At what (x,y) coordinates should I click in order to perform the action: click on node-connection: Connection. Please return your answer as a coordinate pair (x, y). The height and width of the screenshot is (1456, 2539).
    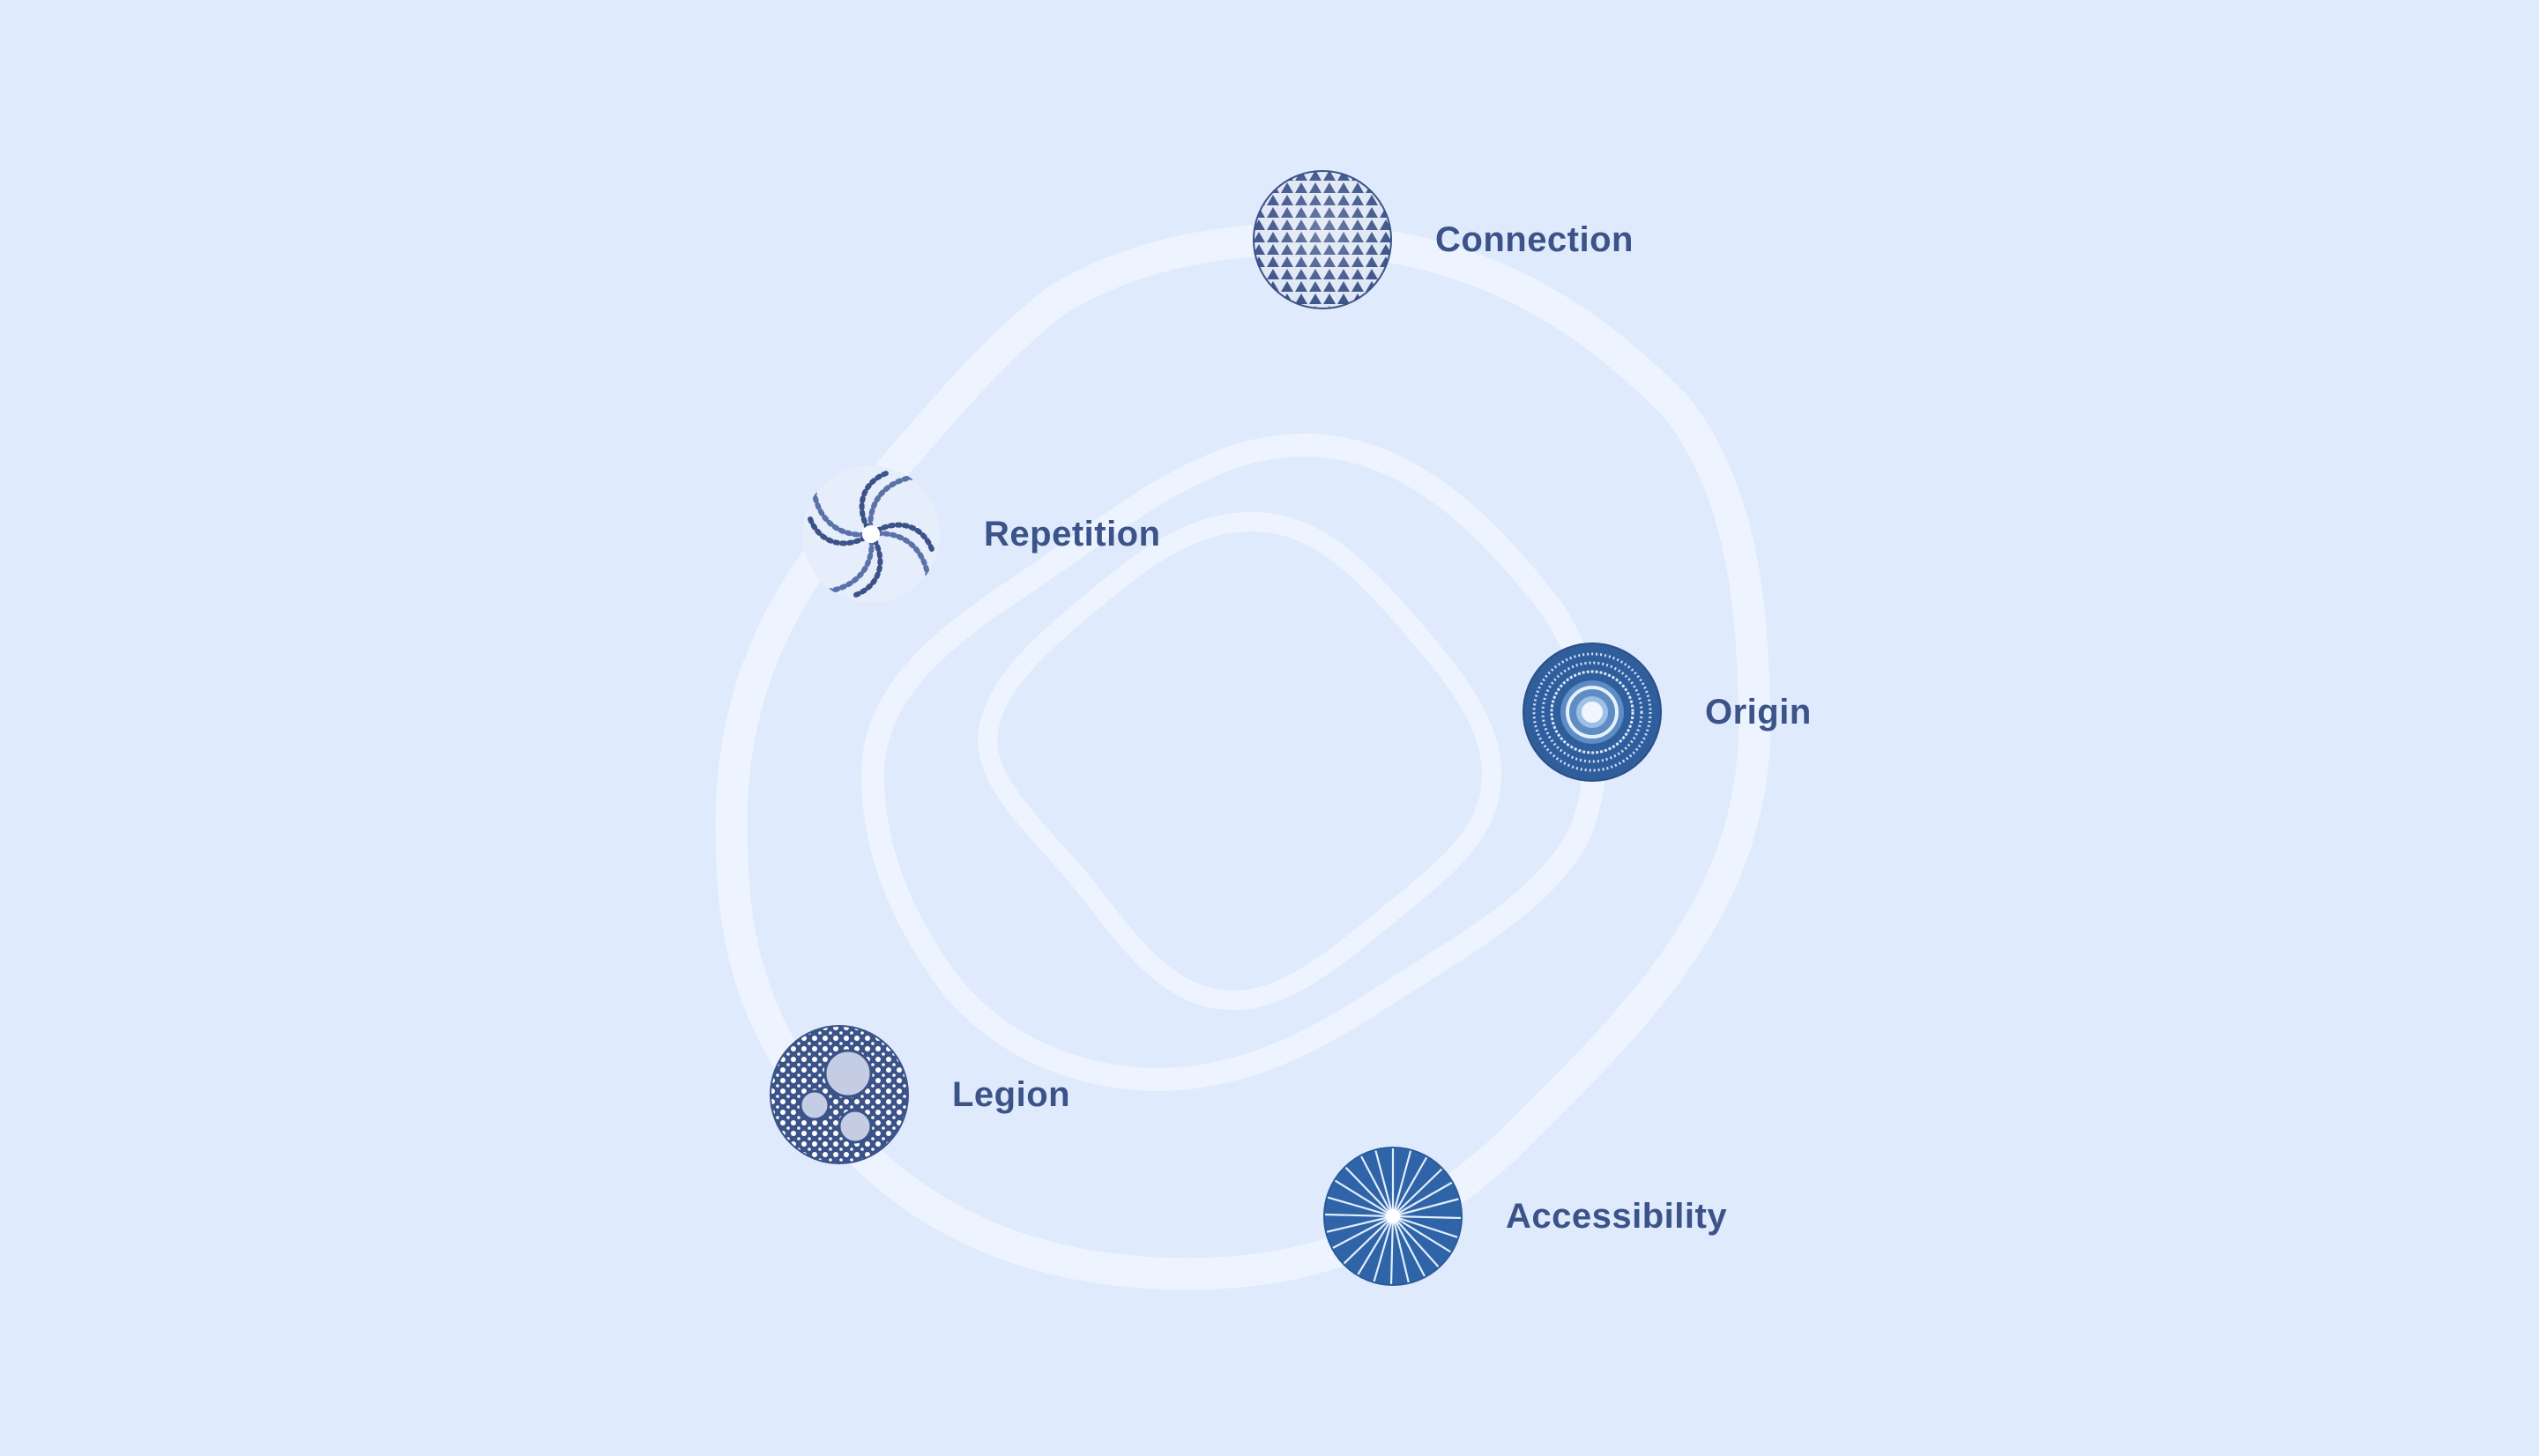
    Looking at the image, I should click on (1443, 239).